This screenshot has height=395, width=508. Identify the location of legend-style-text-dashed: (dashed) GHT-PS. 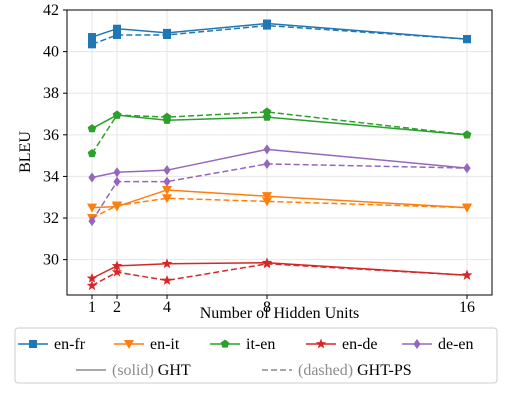
(355, 370).